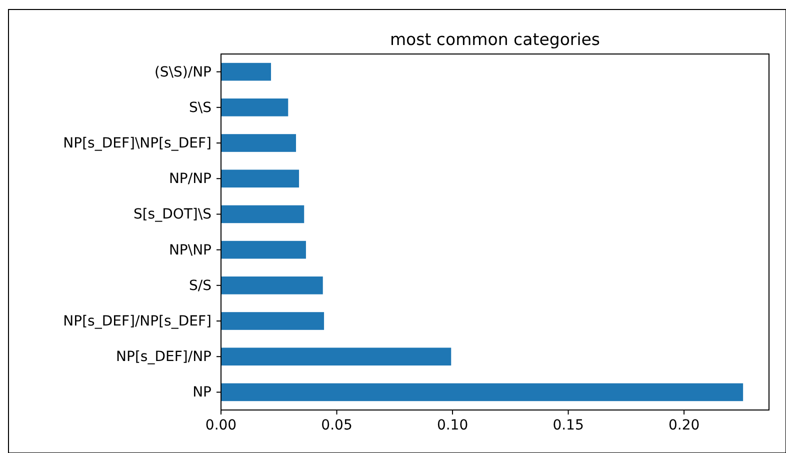  Describe the element at coordinates (190, 179) in the screenshot. I see `y-tick-label: NP/NP` at that location.